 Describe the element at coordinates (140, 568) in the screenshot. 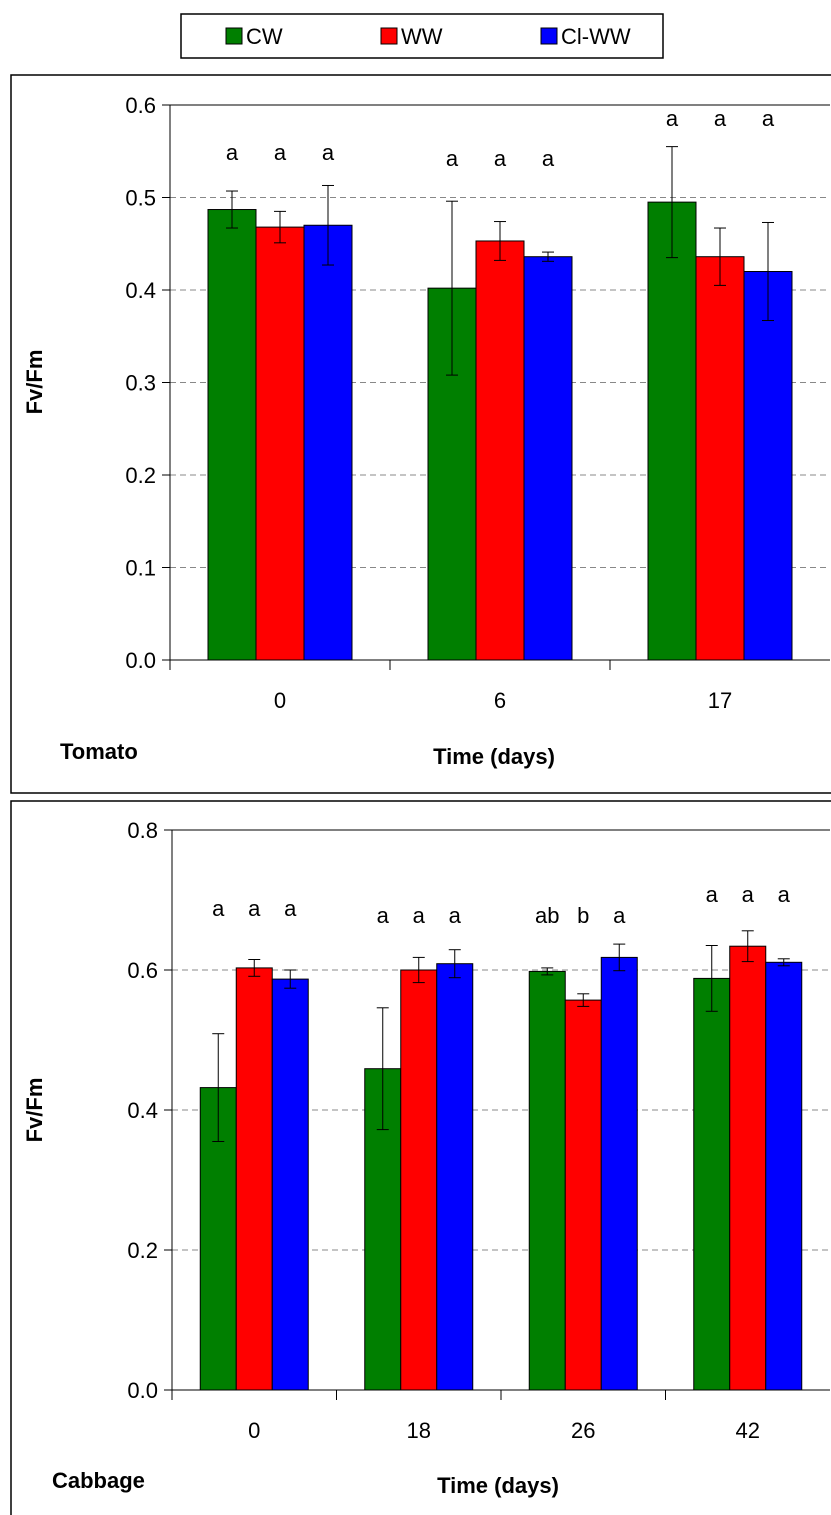

I see `y-tick-label: 0.1` at that location.